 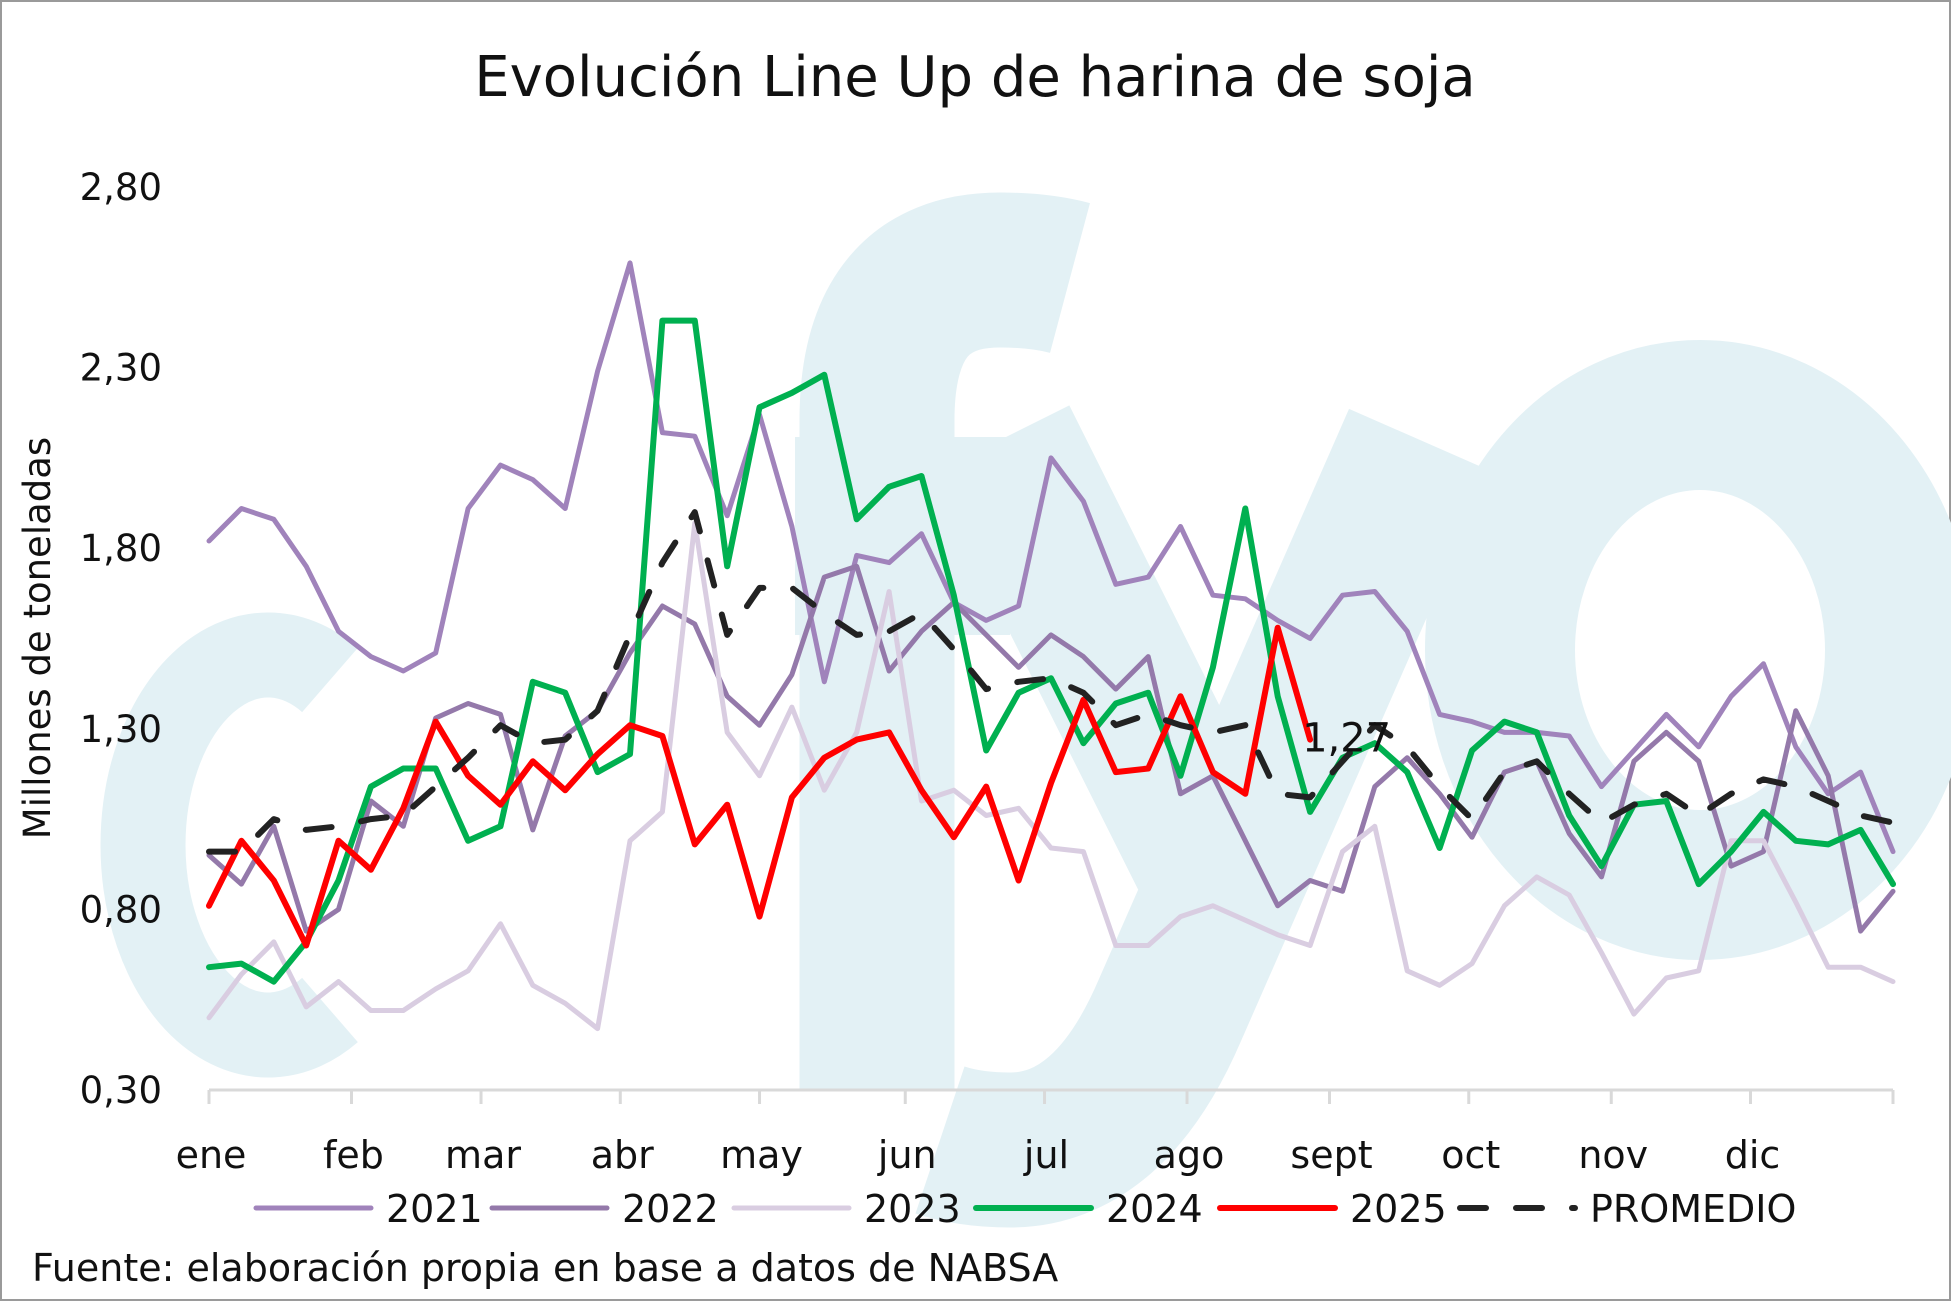 What do you see at coordinates (1189, 1155) in the screenshot?
I see `x-tick-label: ago` at bounding box center [1189, 1155].